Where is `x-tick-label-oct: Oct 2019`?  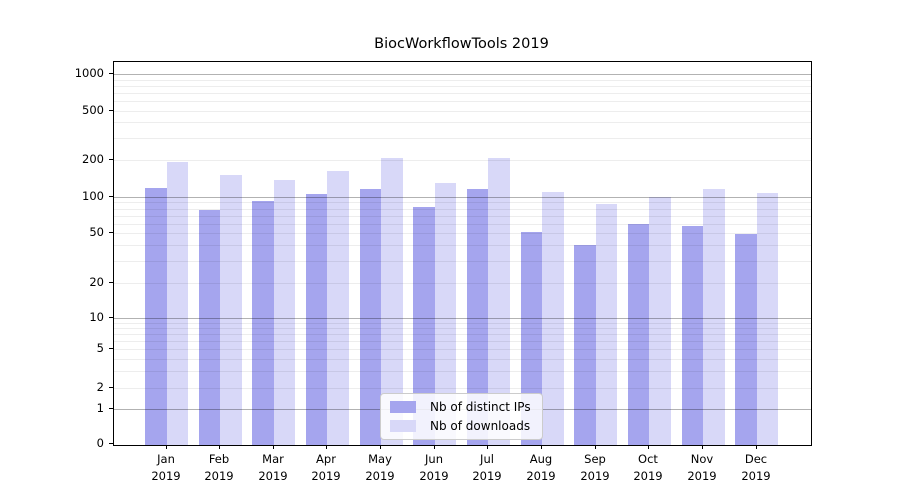 x-tick-label-oct: Oct 2019 is located at coordinates (648, 467).